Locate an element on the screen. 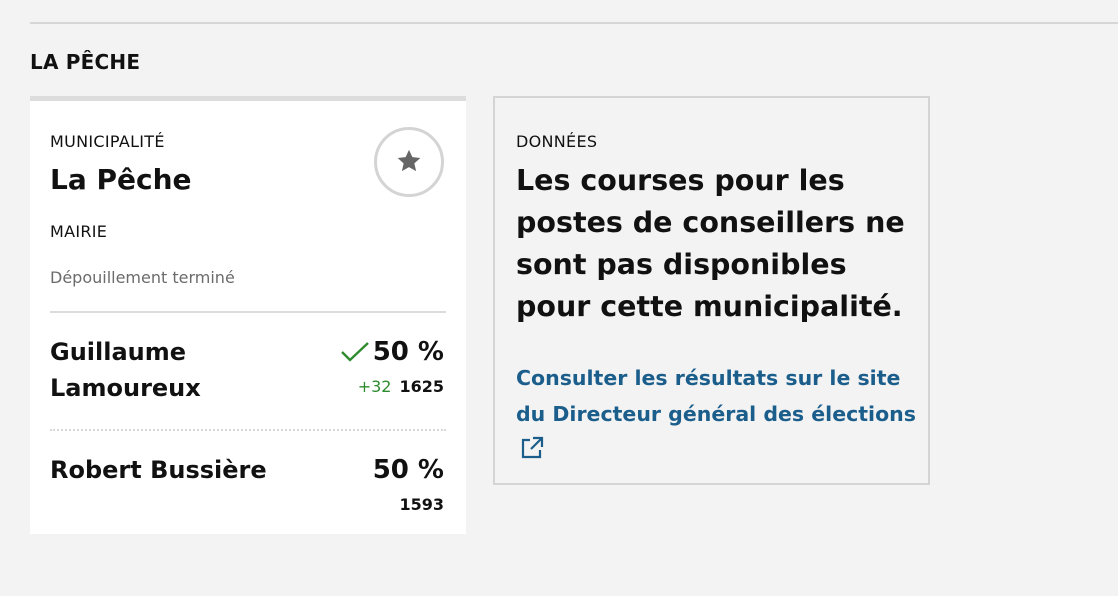 Image resolution: width=1118 pixels, height=596 pixels. checkmark-icon is located at coordinates (355, 354).